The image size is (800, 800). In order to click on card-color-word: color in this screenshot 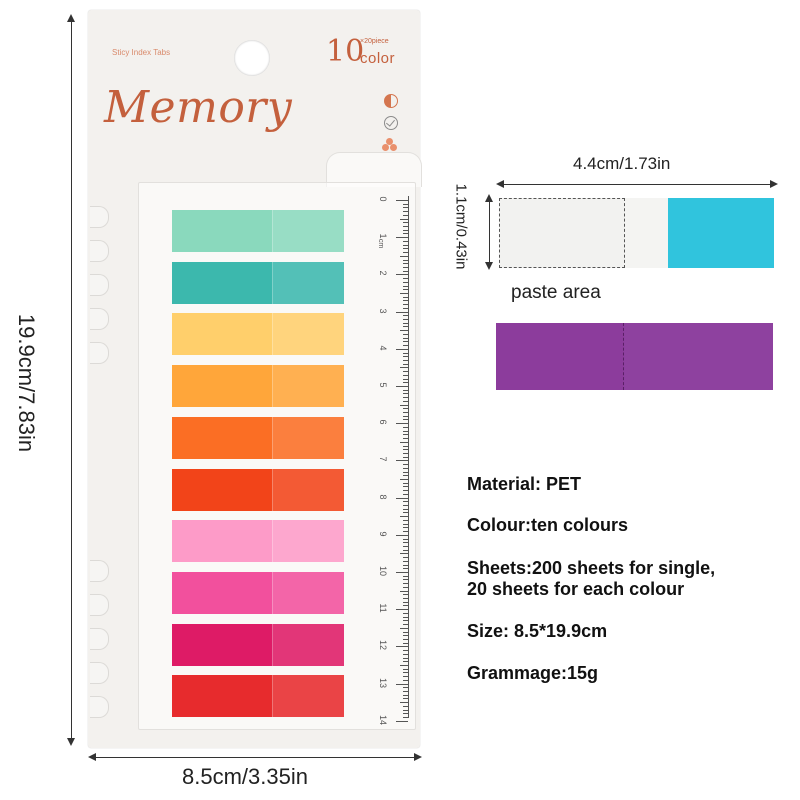, I will do `click(378, 58)`.